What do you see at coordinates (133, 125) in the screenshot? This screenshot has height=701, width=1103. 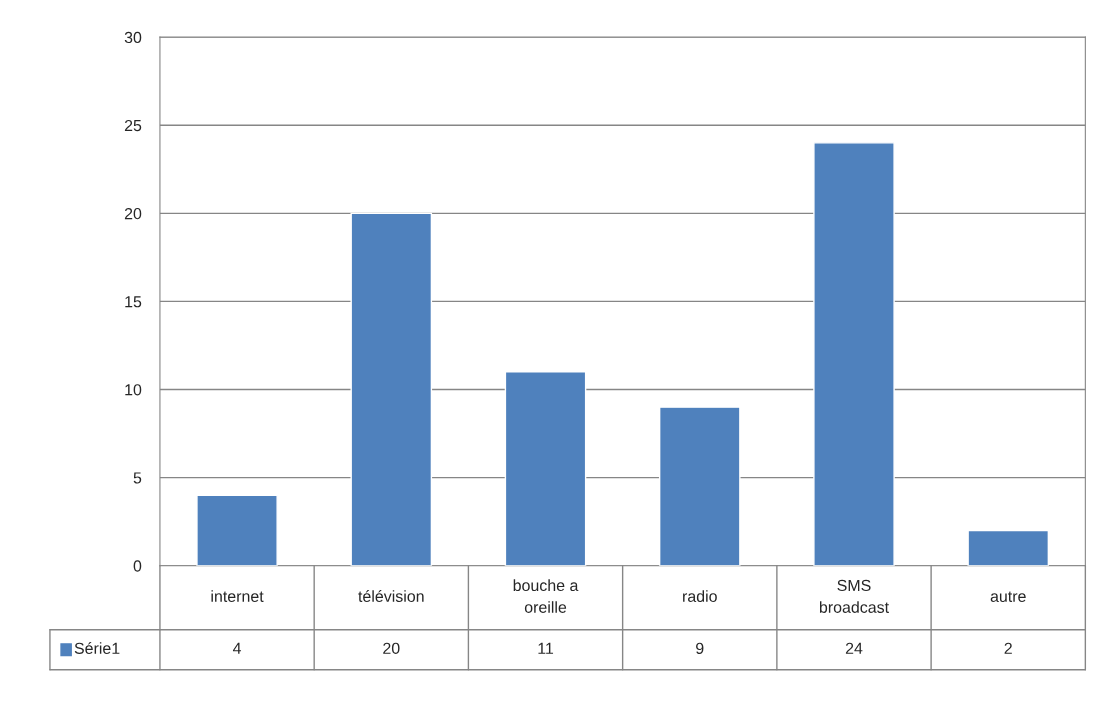 I see `y-tick-label: 25` at bounding box center [133, 125].